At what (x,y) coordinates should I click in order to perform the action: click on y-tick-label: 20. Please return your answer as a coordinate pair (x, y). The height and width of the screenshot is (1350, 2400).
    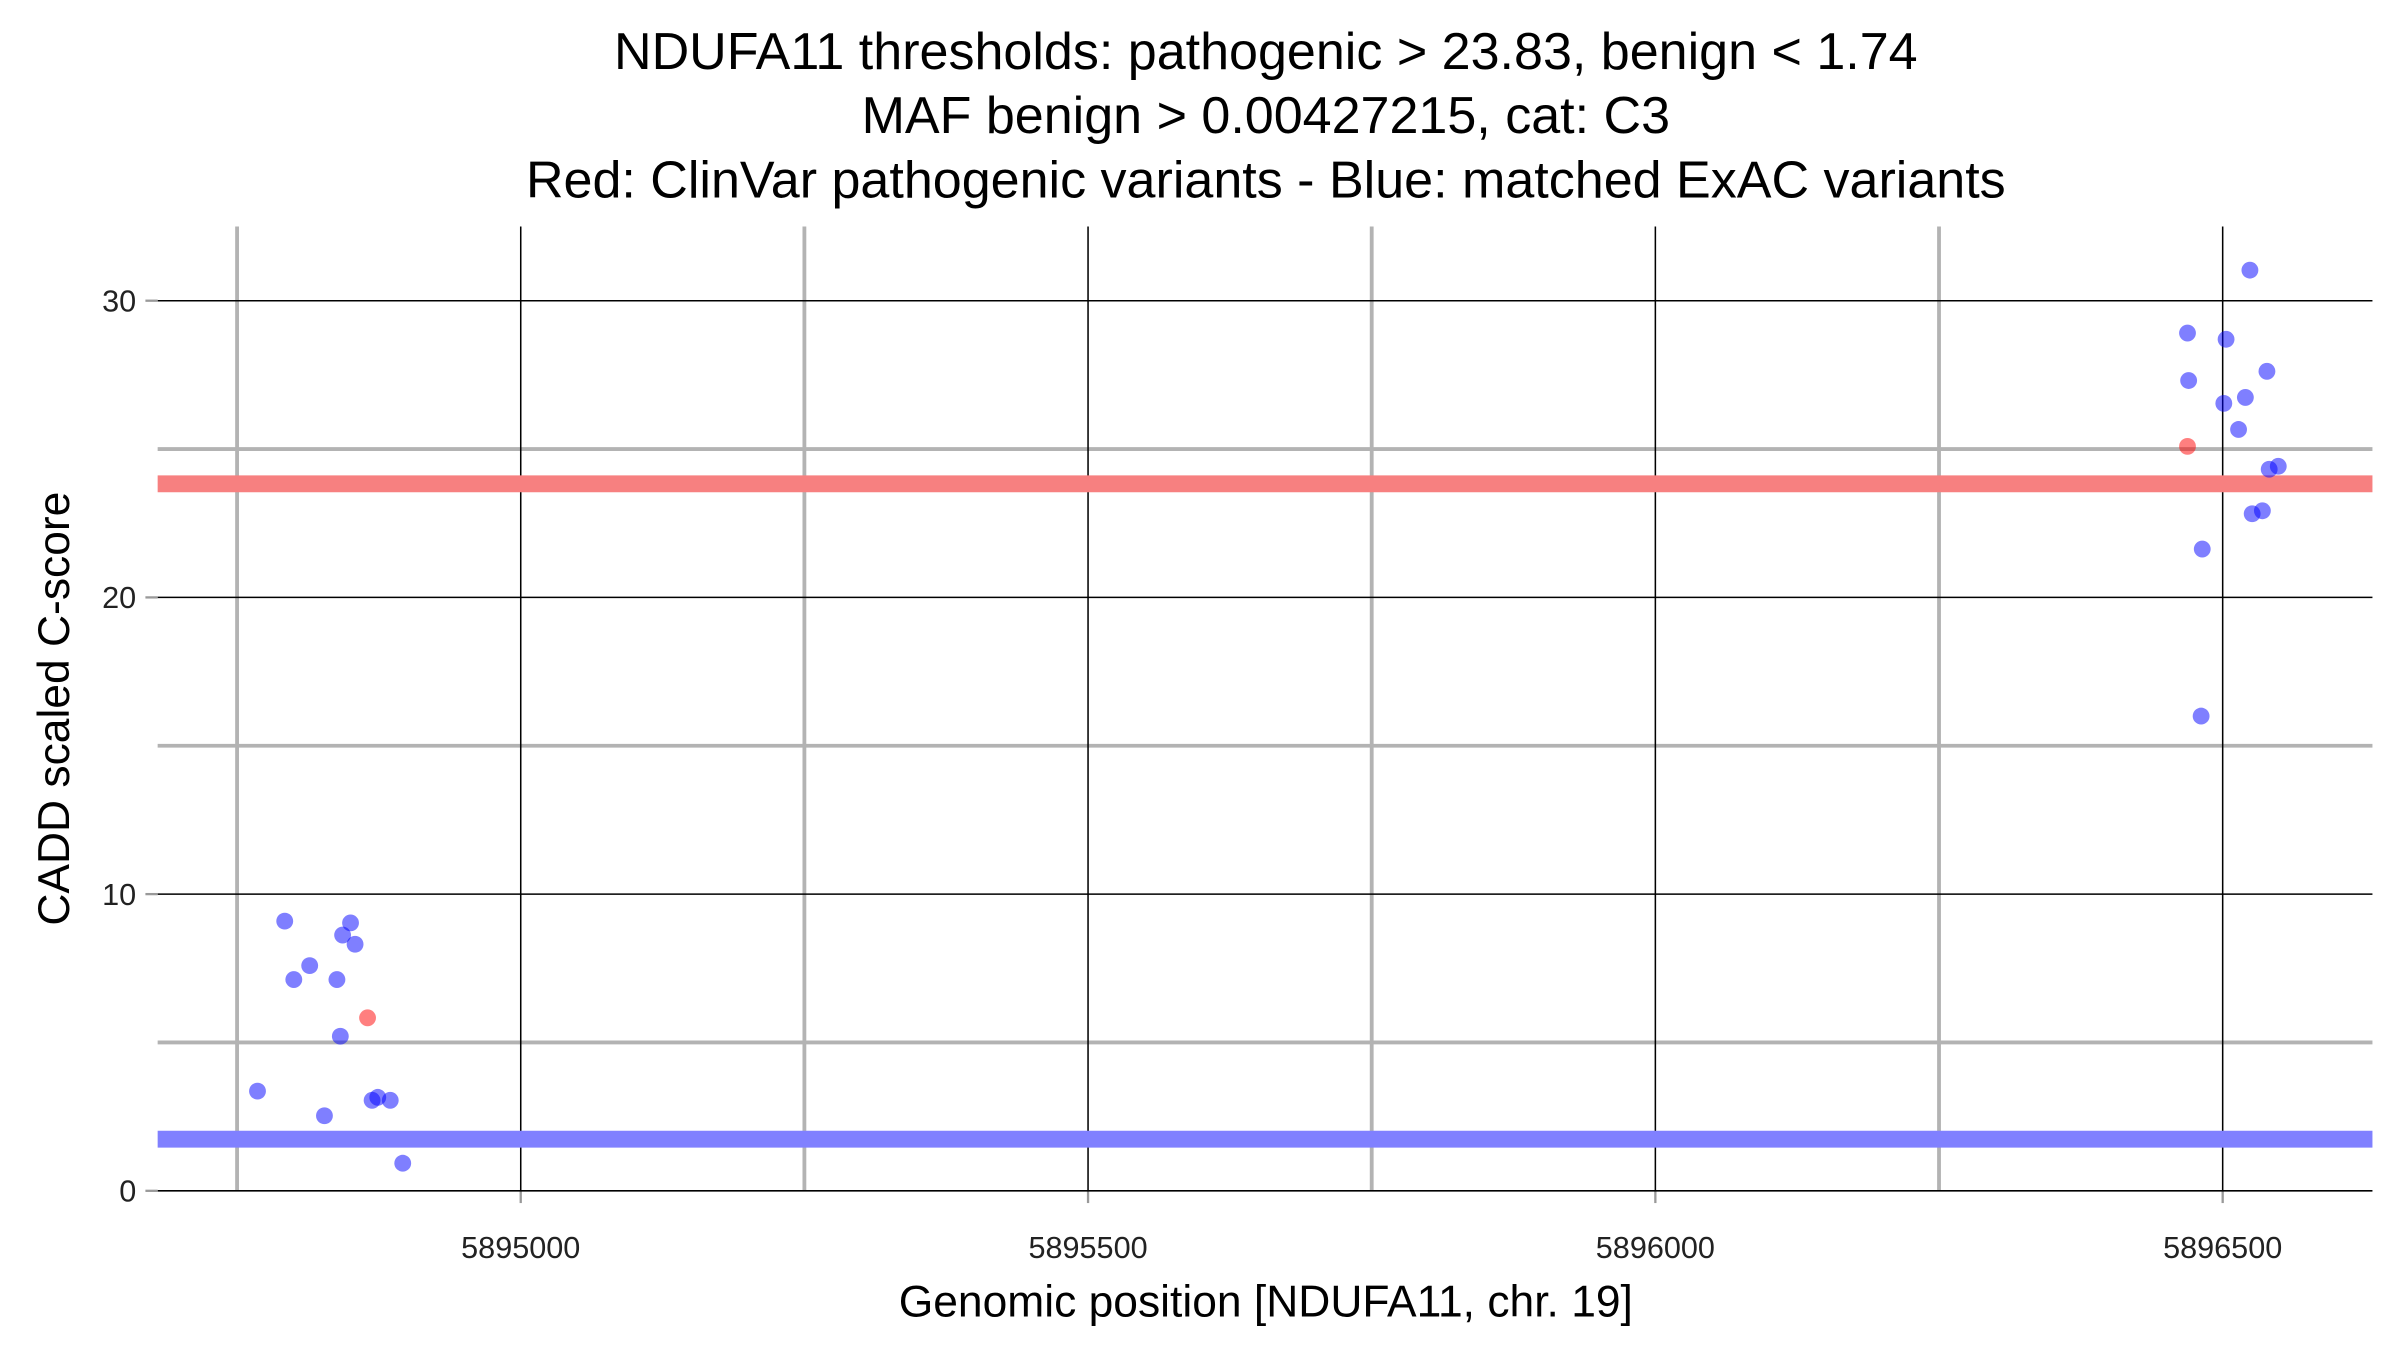
    Looking at the image, I should click on (119, 598).